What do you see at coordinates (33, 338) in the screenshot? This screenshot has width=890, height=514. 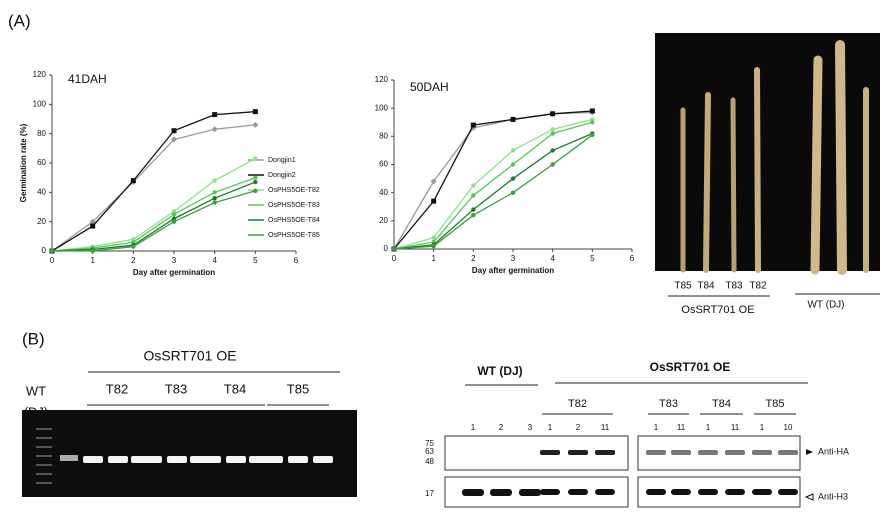 I see `panel-label: (B)` at bounding box center [33, 338].